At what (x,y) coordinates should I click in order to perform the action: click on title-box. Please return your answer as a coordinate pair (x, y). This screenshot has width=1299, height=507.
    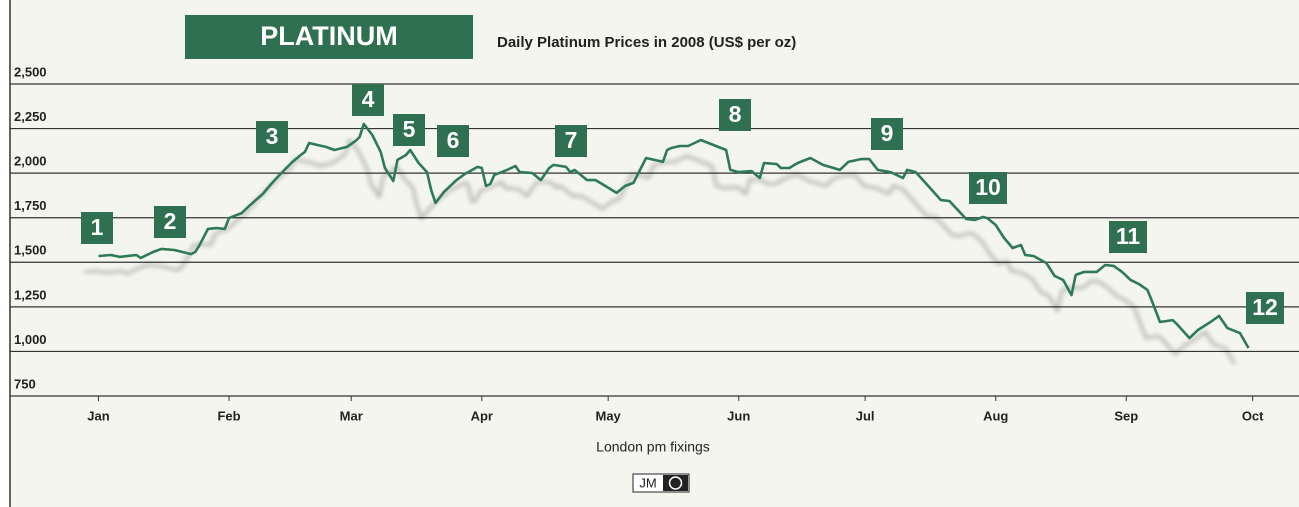
    Looking at the image, I should click on (329, 37).